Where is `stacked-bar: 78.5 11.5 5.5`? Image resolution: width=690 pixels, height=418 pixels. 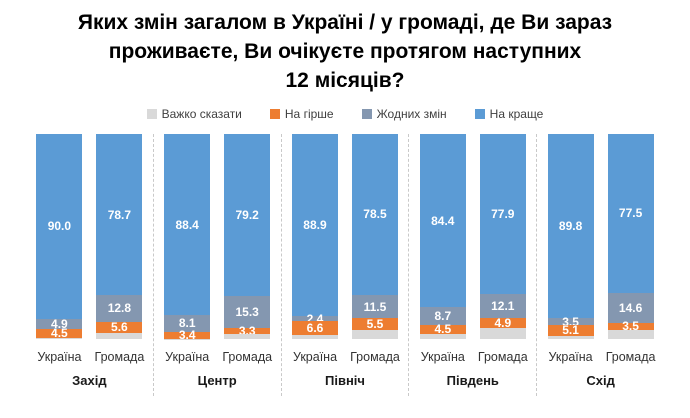
stacked-bar: 78.5 11.5 5.5 is located at coordinates (374, 236).